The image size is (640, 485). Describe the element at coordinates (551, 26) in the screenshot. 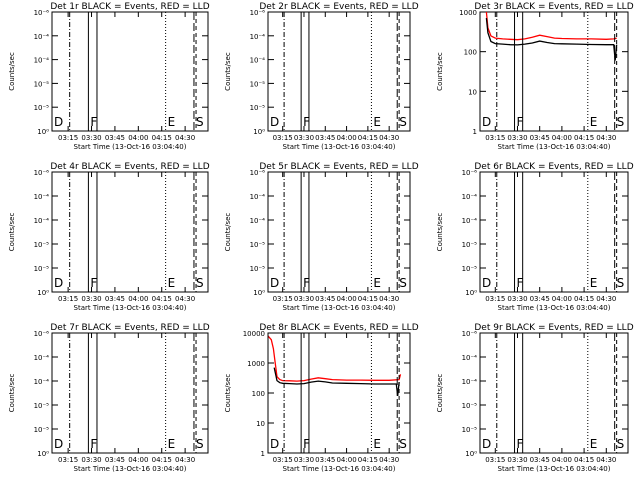

I see `lld-rate-line` at that location.